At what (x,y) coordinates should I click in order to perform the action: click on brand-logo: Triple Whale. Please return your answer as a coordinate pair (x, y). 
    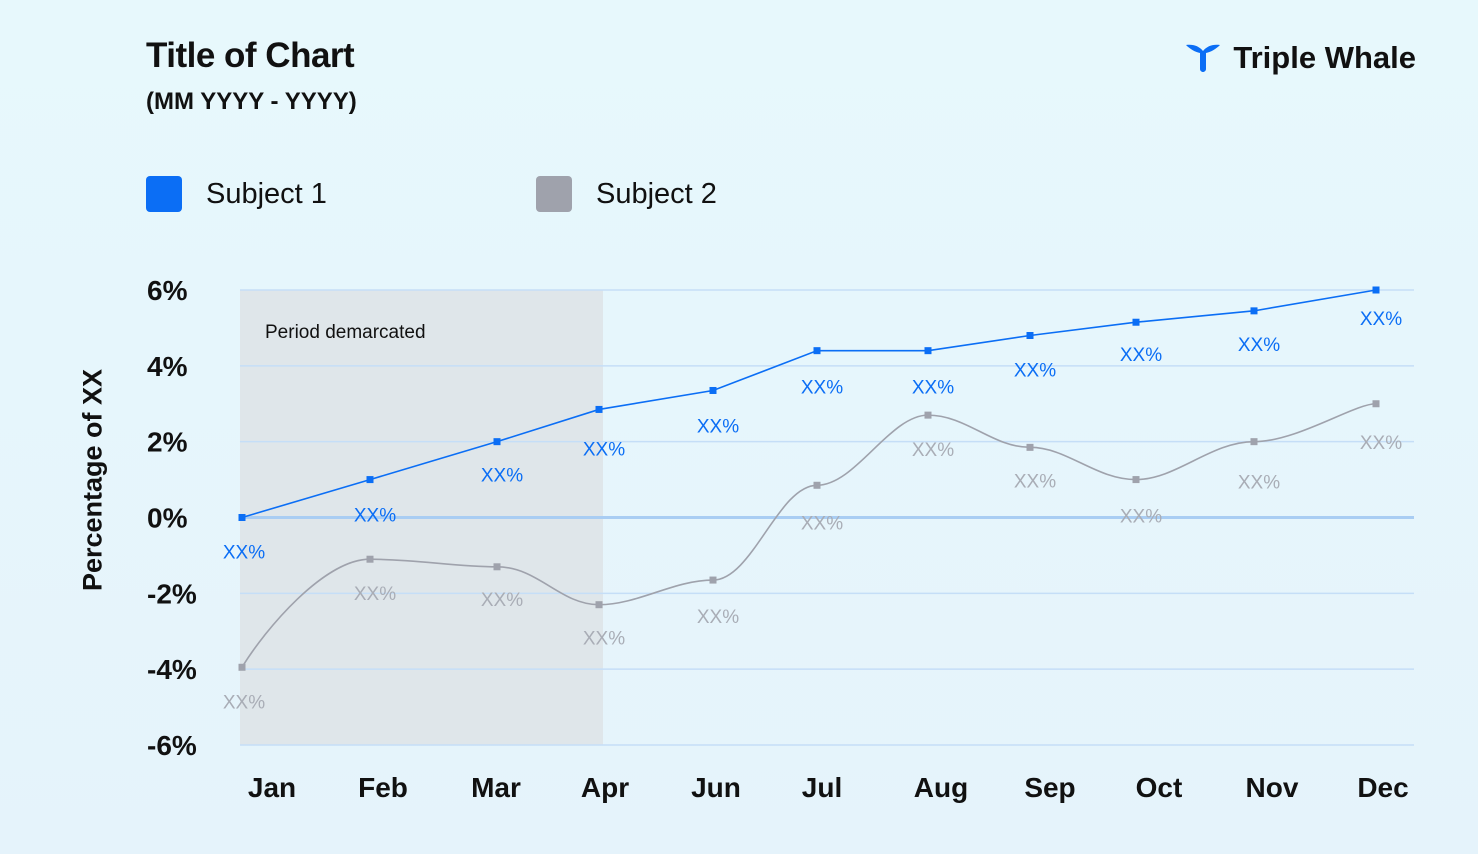
    Looking at the image, I should click on (1300, 58).